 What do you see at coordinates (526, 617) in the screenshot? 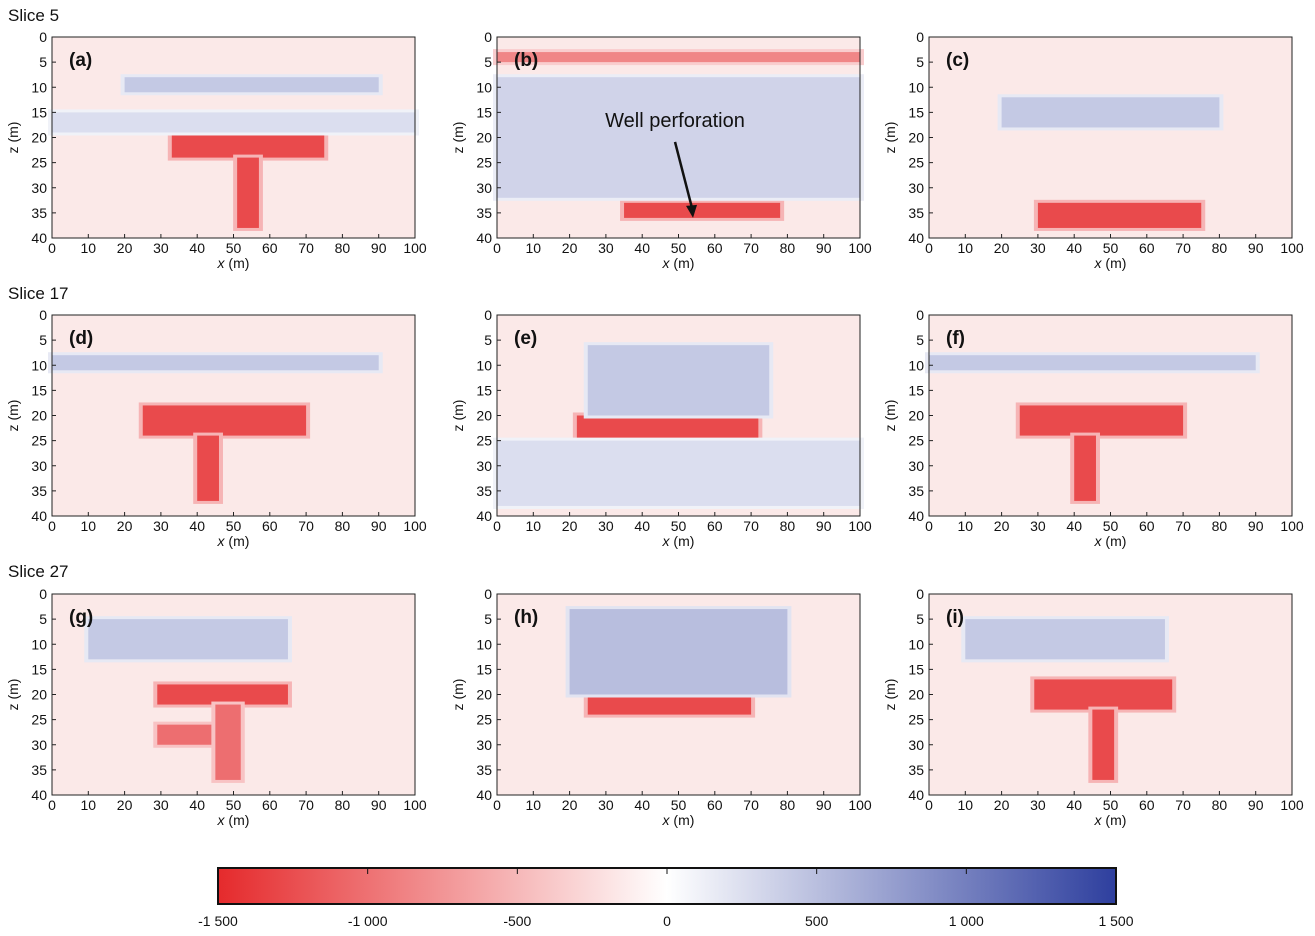
I see `panel-label: (h)` at bounding box center [526, 617].